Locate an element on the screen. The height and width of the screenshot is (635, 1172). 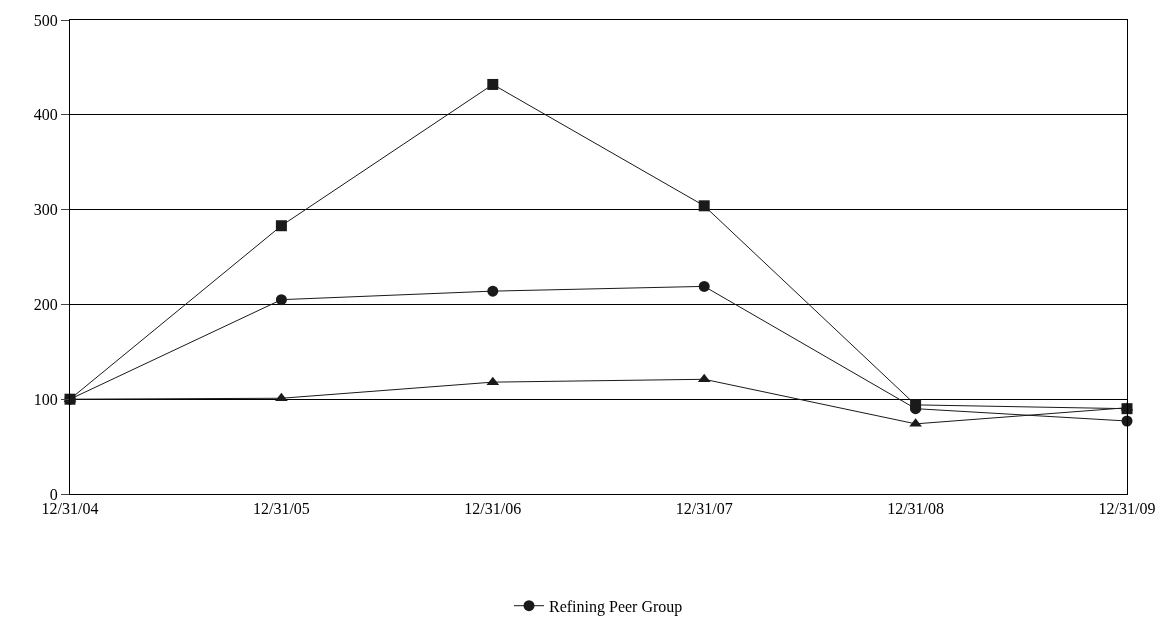
y-tick-label: 100 is located at coordinates (45, 399).